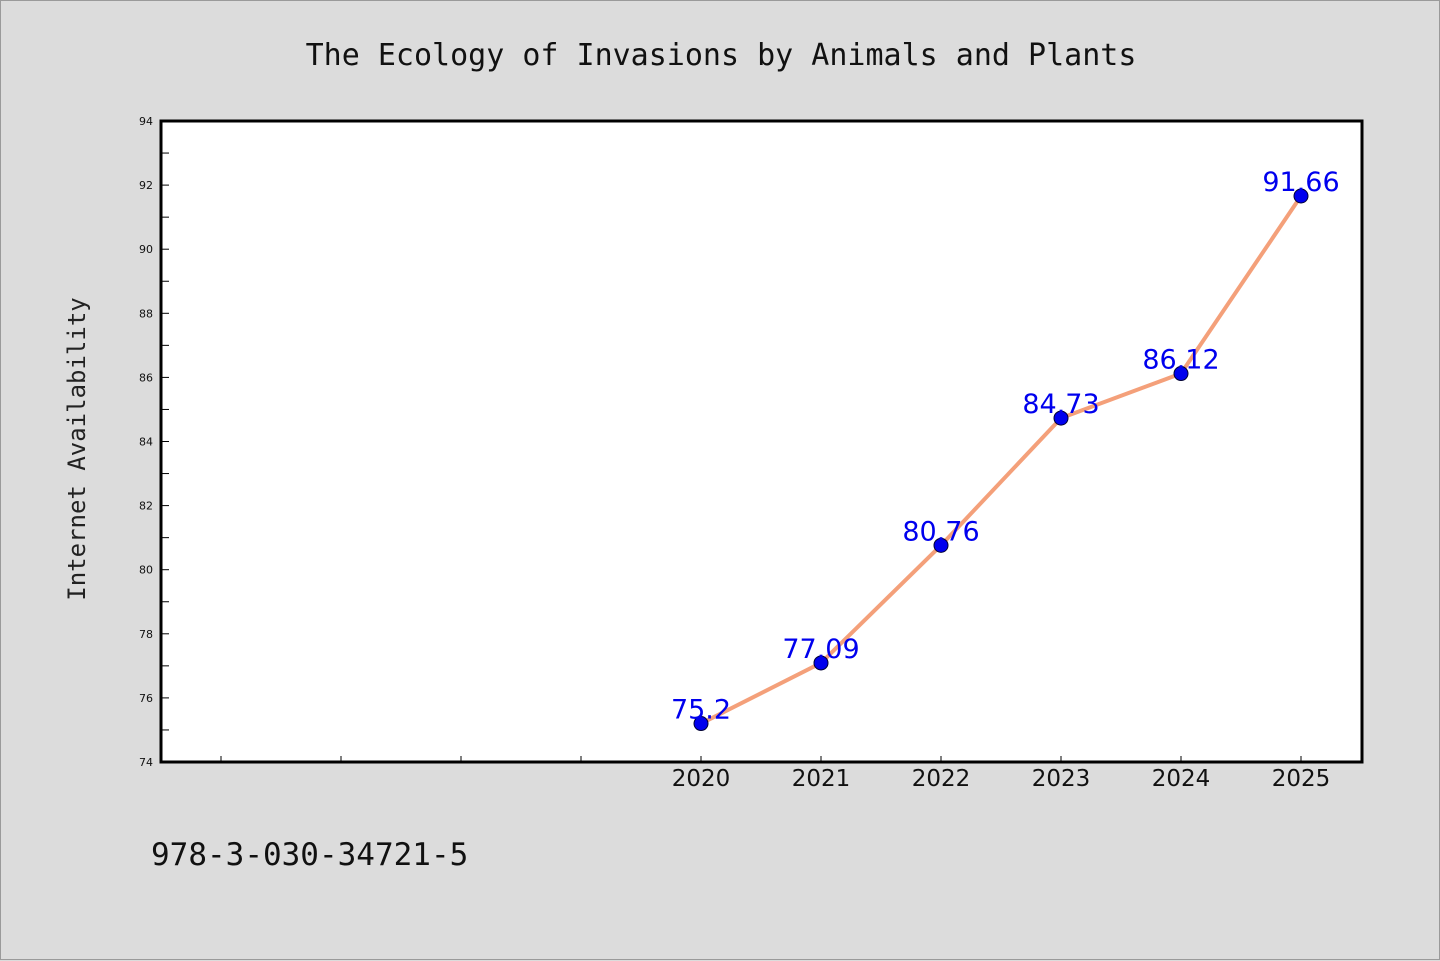  What do you see at coordinates (146, 313) in the screenshot?
I see `y-tick-label: 88` at bounding box center [146, 313].